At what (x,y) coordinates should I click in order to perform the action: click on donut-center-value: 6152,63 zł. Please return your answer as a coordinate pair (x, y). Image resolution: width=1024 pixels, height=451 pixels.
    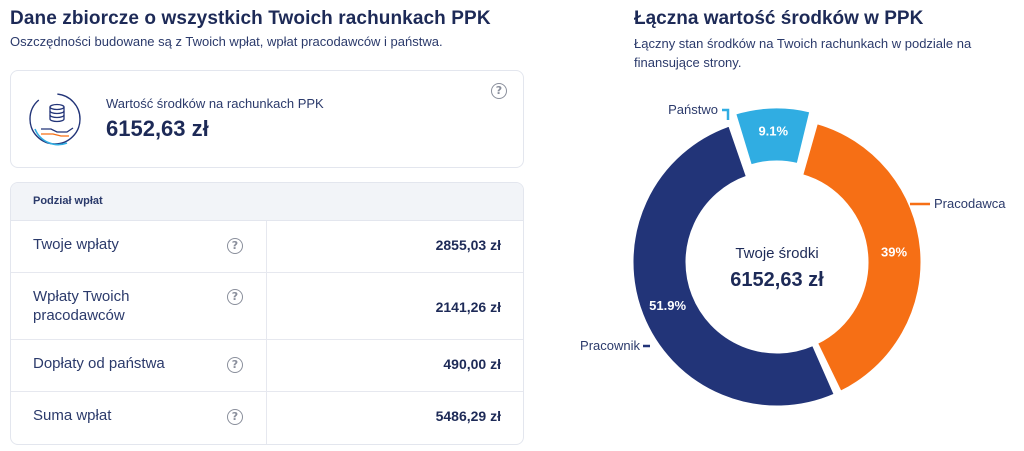
    Looking at the image, I should click on (777, 280).